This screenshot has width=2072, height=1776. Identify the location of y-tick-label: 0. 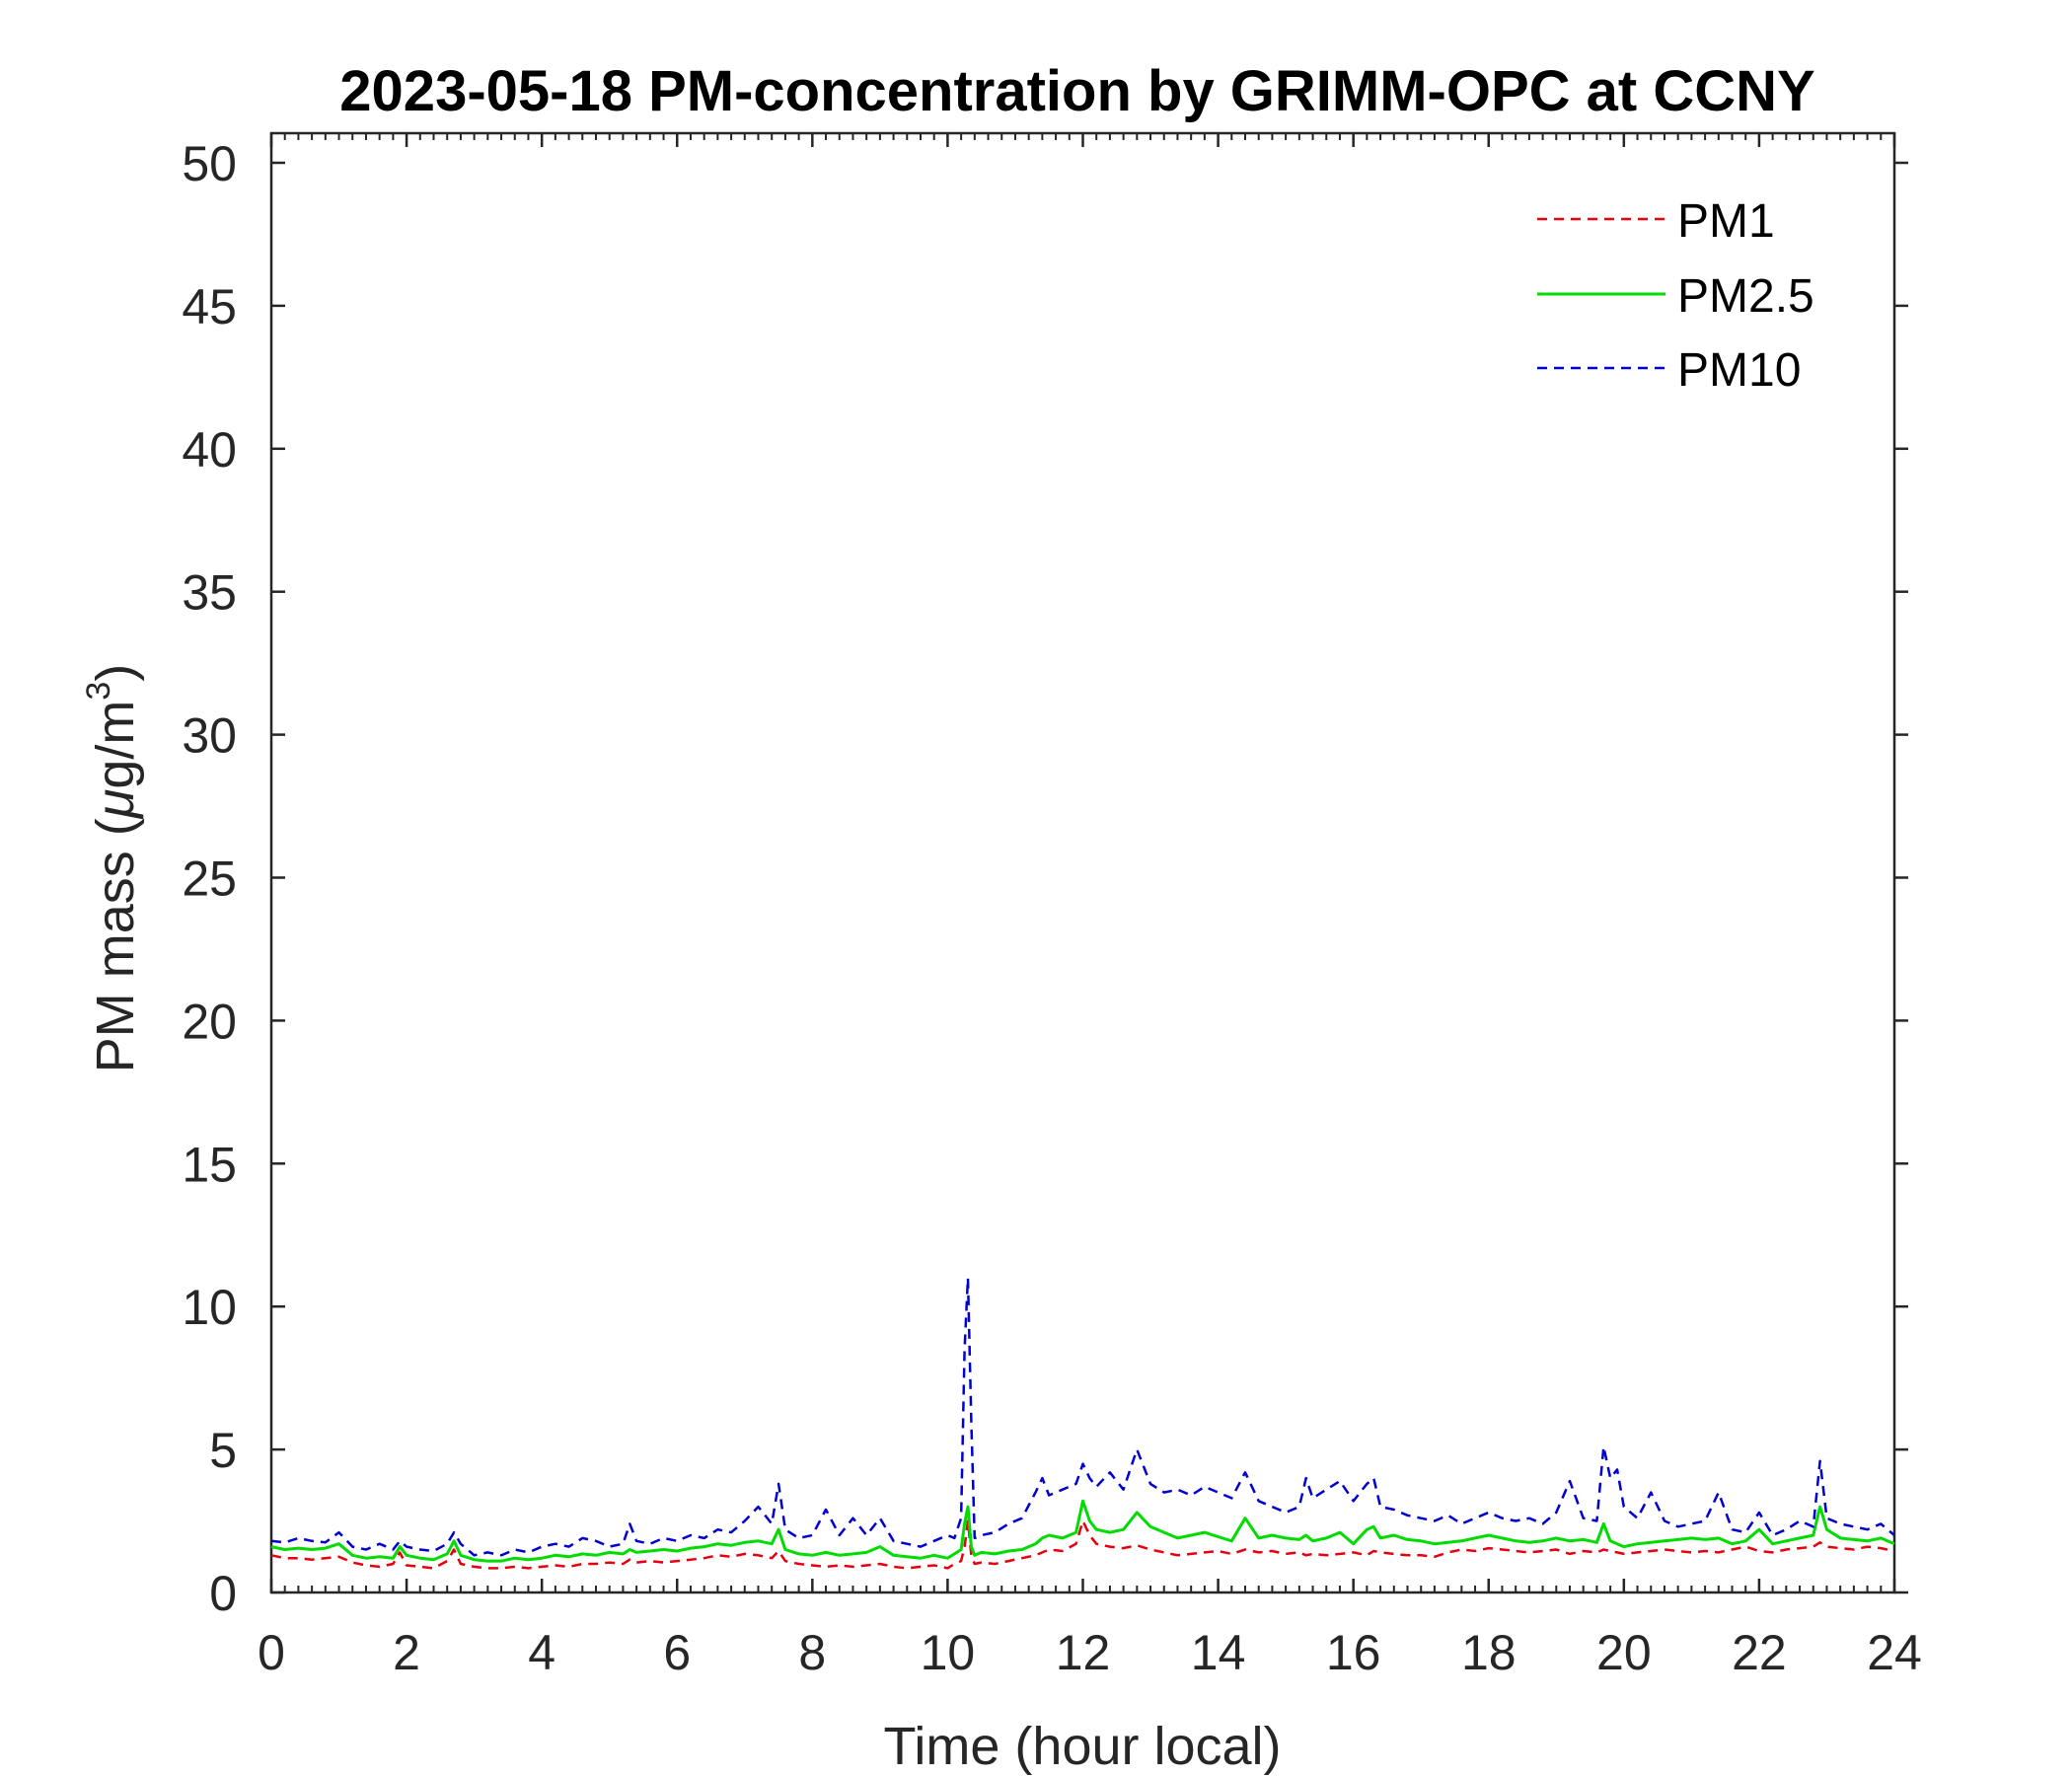
(223, 1594).